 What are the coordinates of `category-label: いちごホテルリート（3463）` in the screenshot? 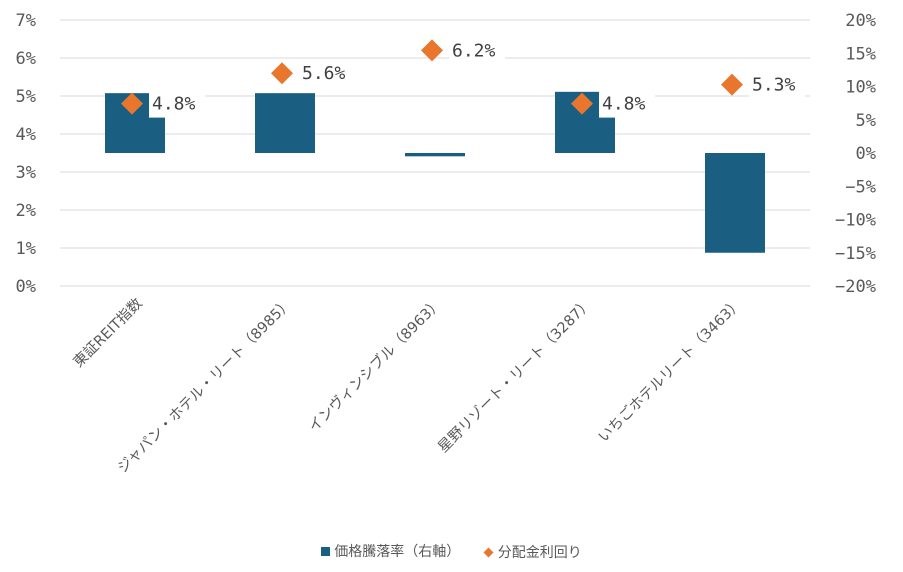 It's located at (670, 370).